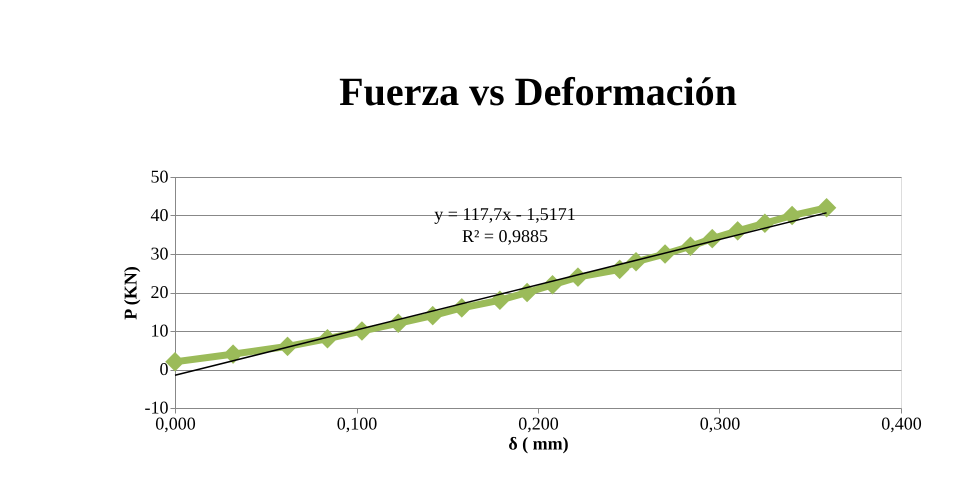 The width and height of the screenshot is (953, 502). Describe the element at coordinates (159, 292) in the screenshot. I see `y-tick-label: 20` at that location.